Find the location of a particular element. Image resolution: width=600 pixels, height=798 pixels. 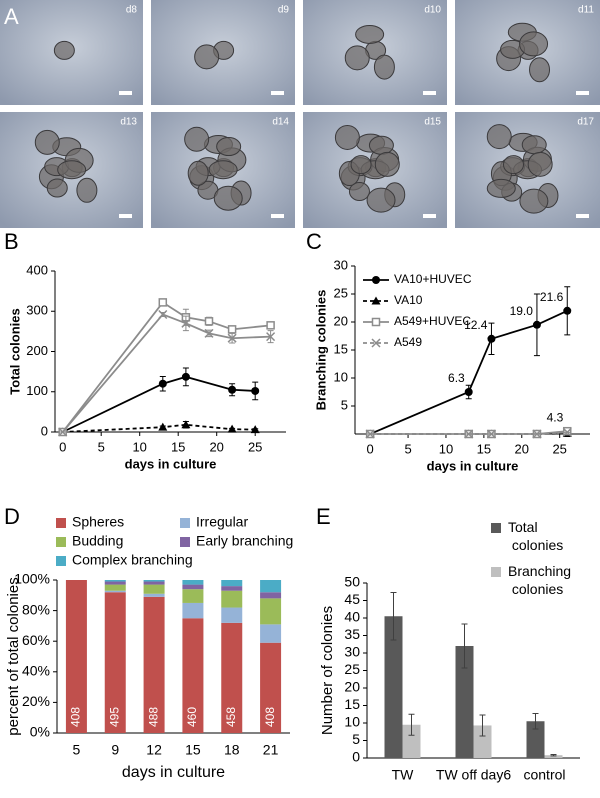

y-tick-label: 40% is located at coordinates (36, 671).